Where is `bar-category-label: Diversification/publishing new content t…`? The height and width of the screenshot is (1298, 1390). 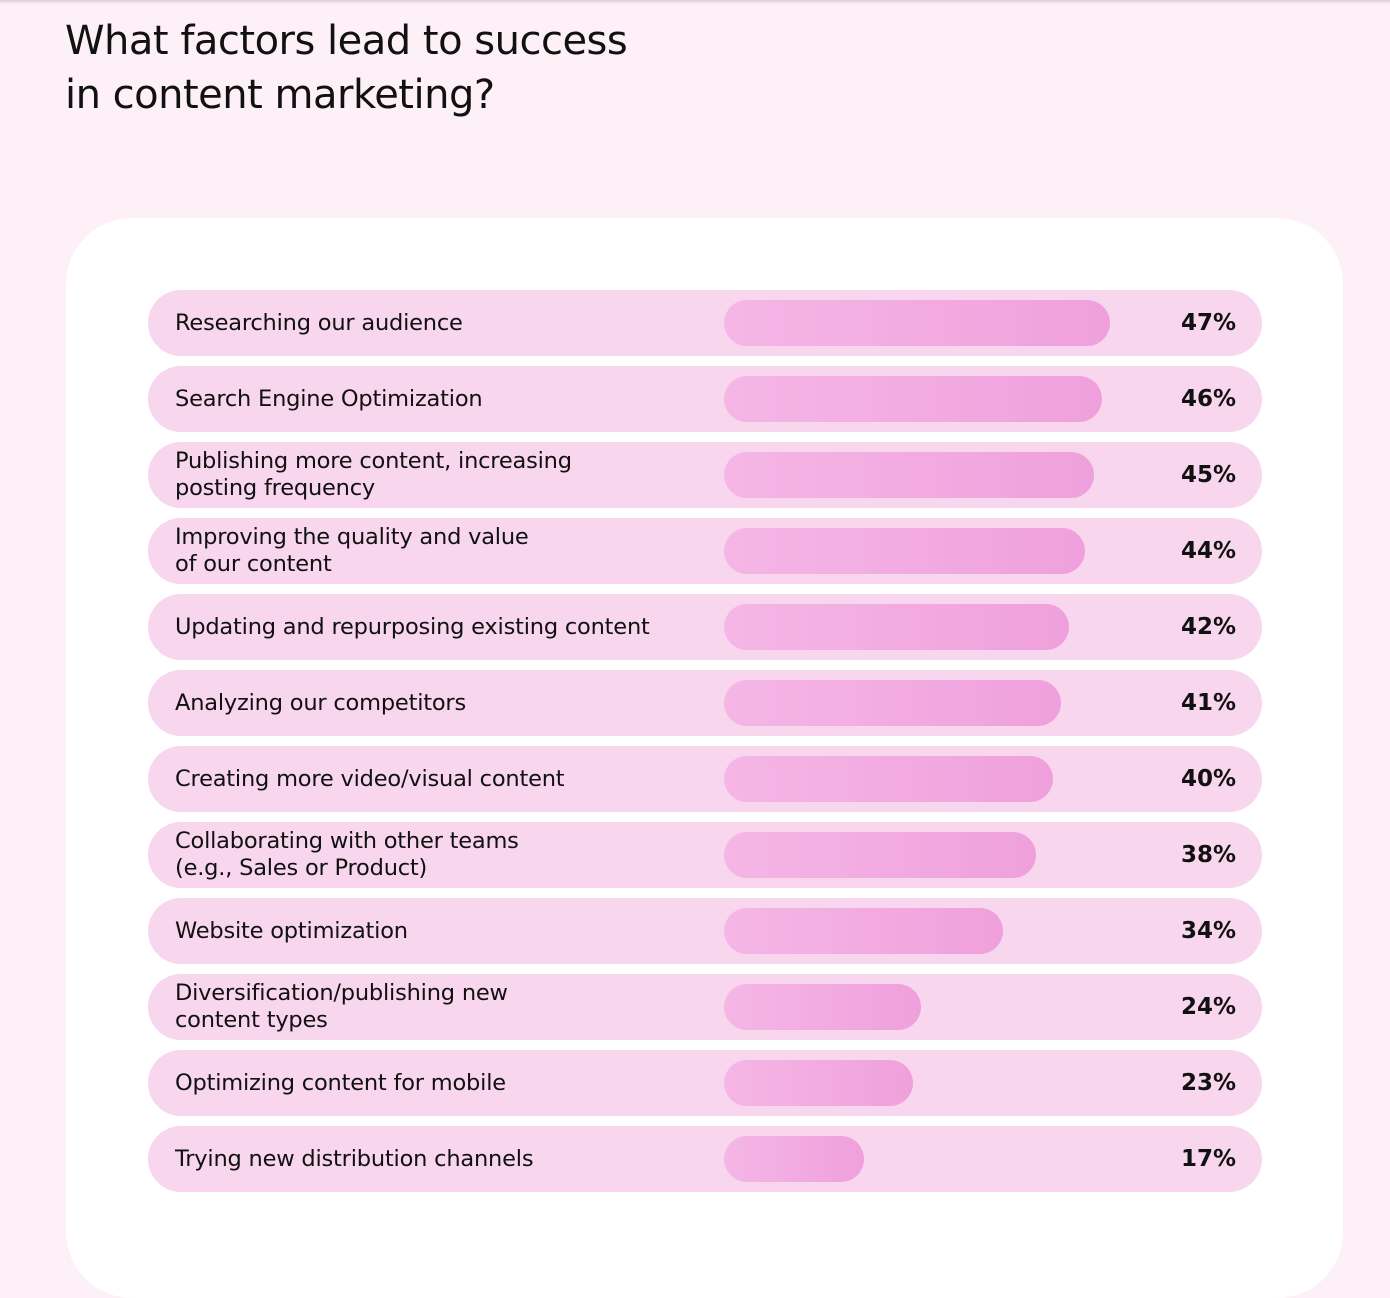
bar-category-label: Diversification/publishing new content t… is located at coordinates (341, 1006).